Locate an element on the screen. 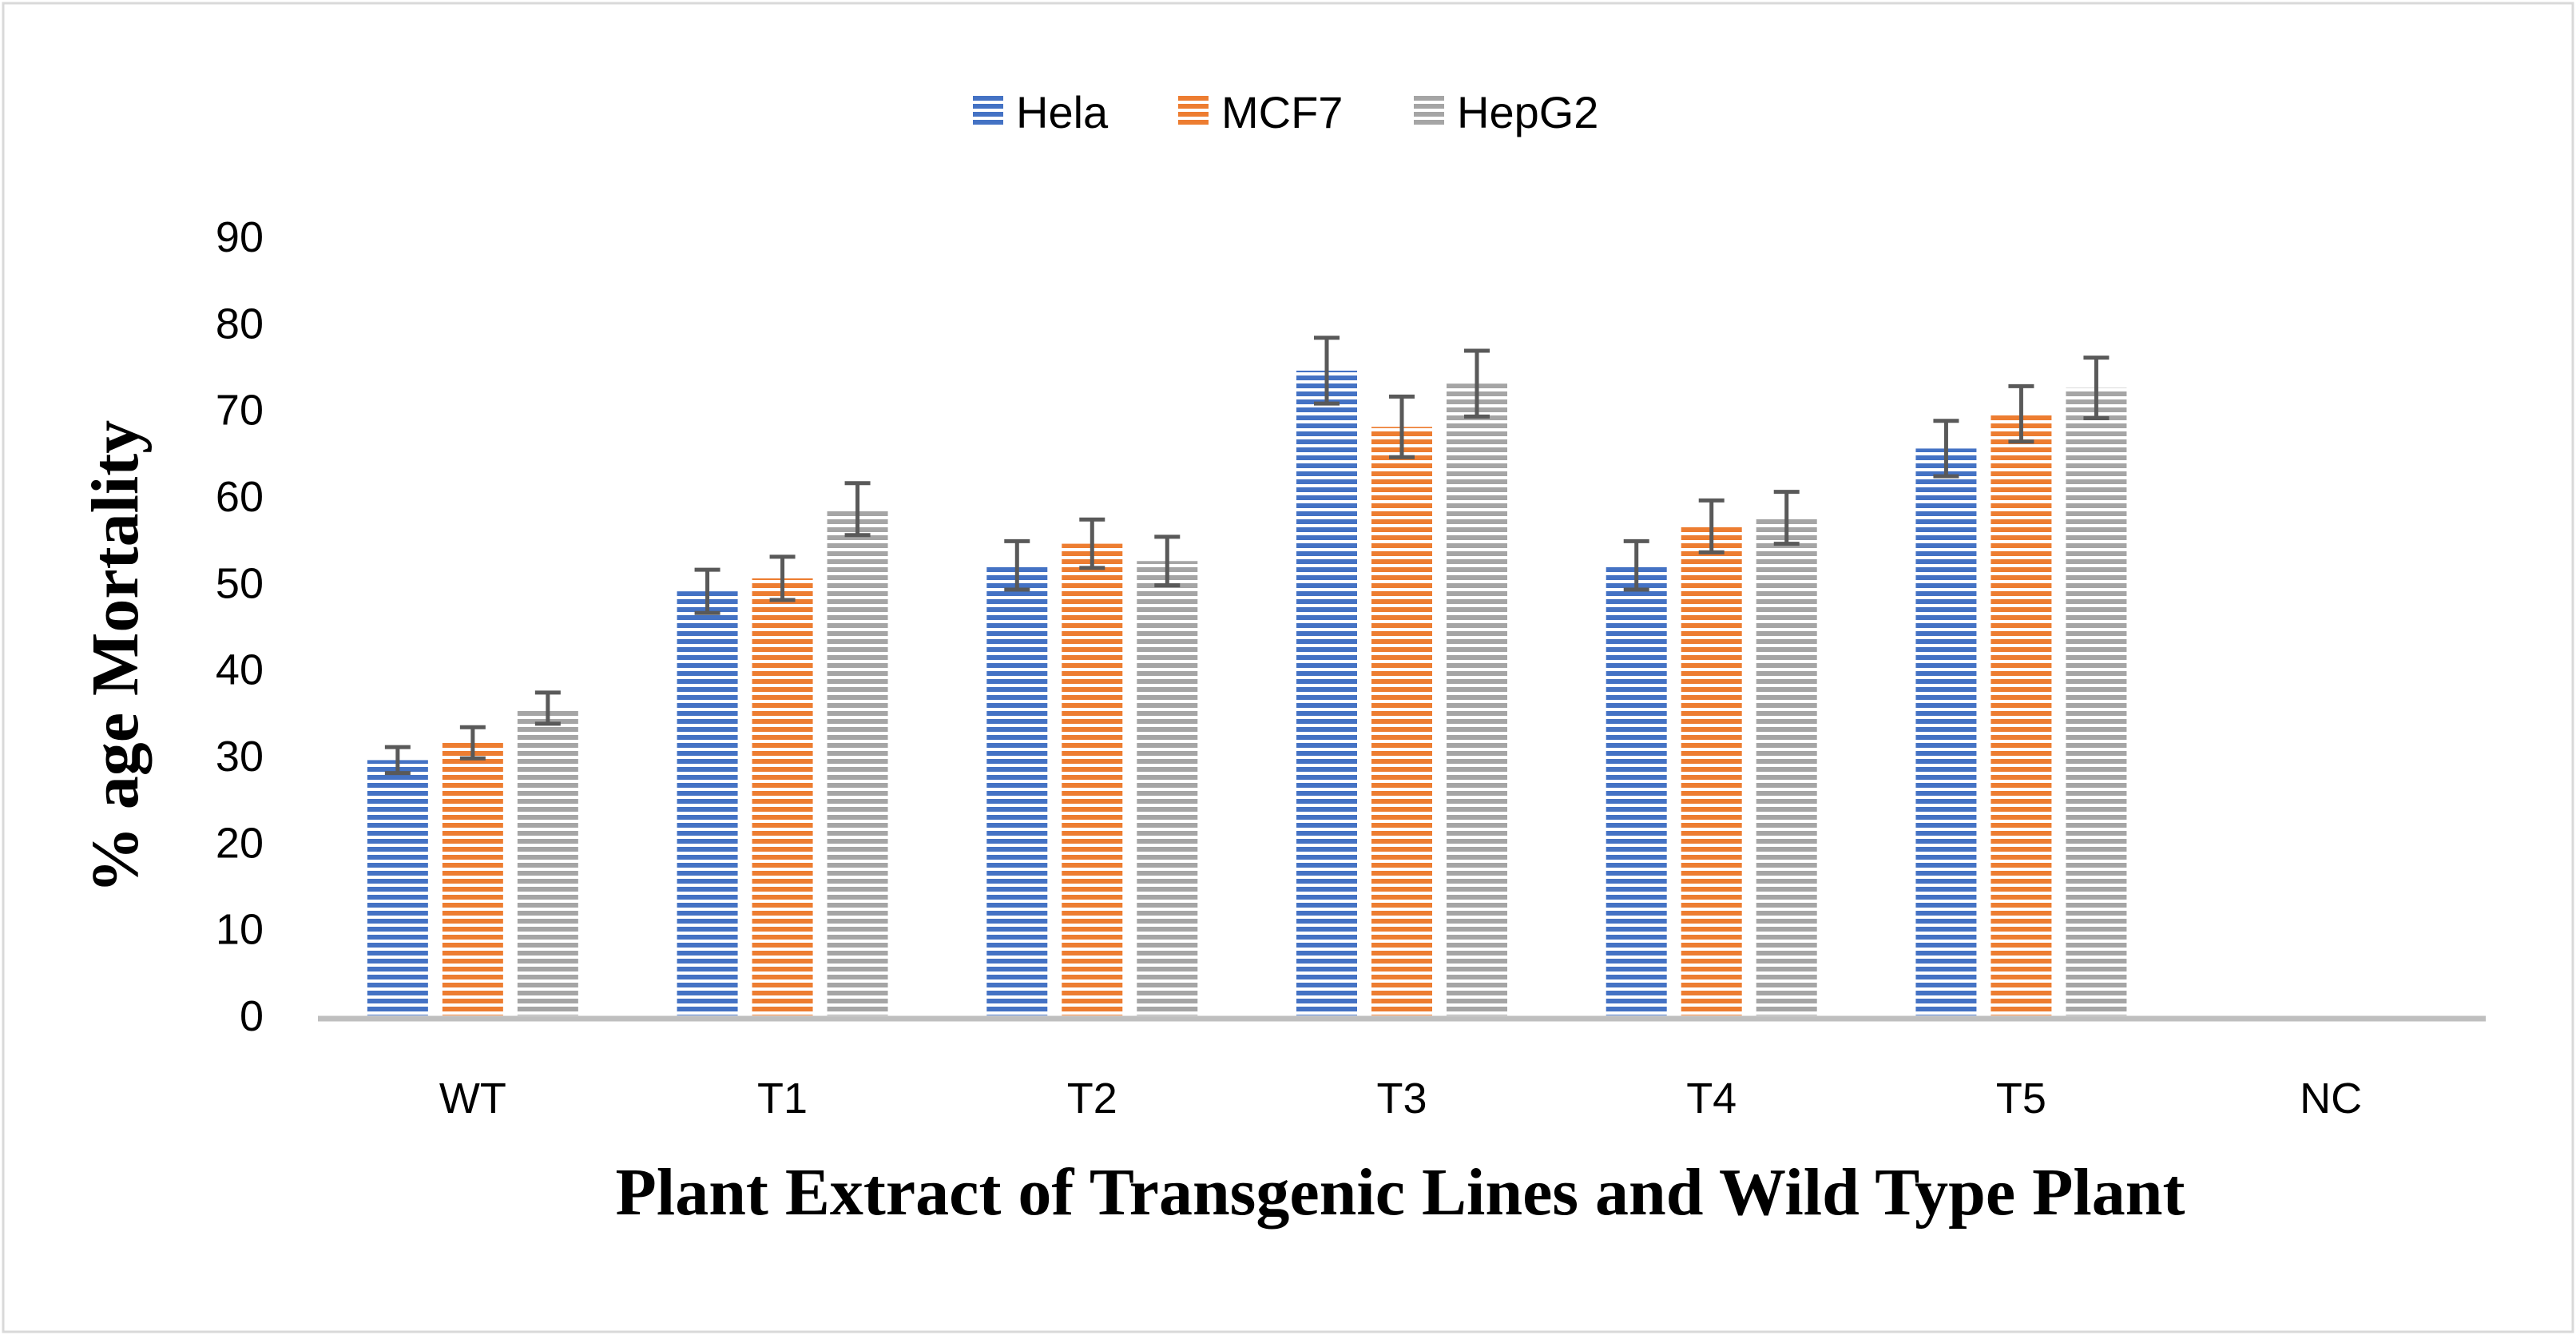 This screenshot has width=2576, height=1339. x-tick-label: T3 is located at coordinates (1401, 1098).